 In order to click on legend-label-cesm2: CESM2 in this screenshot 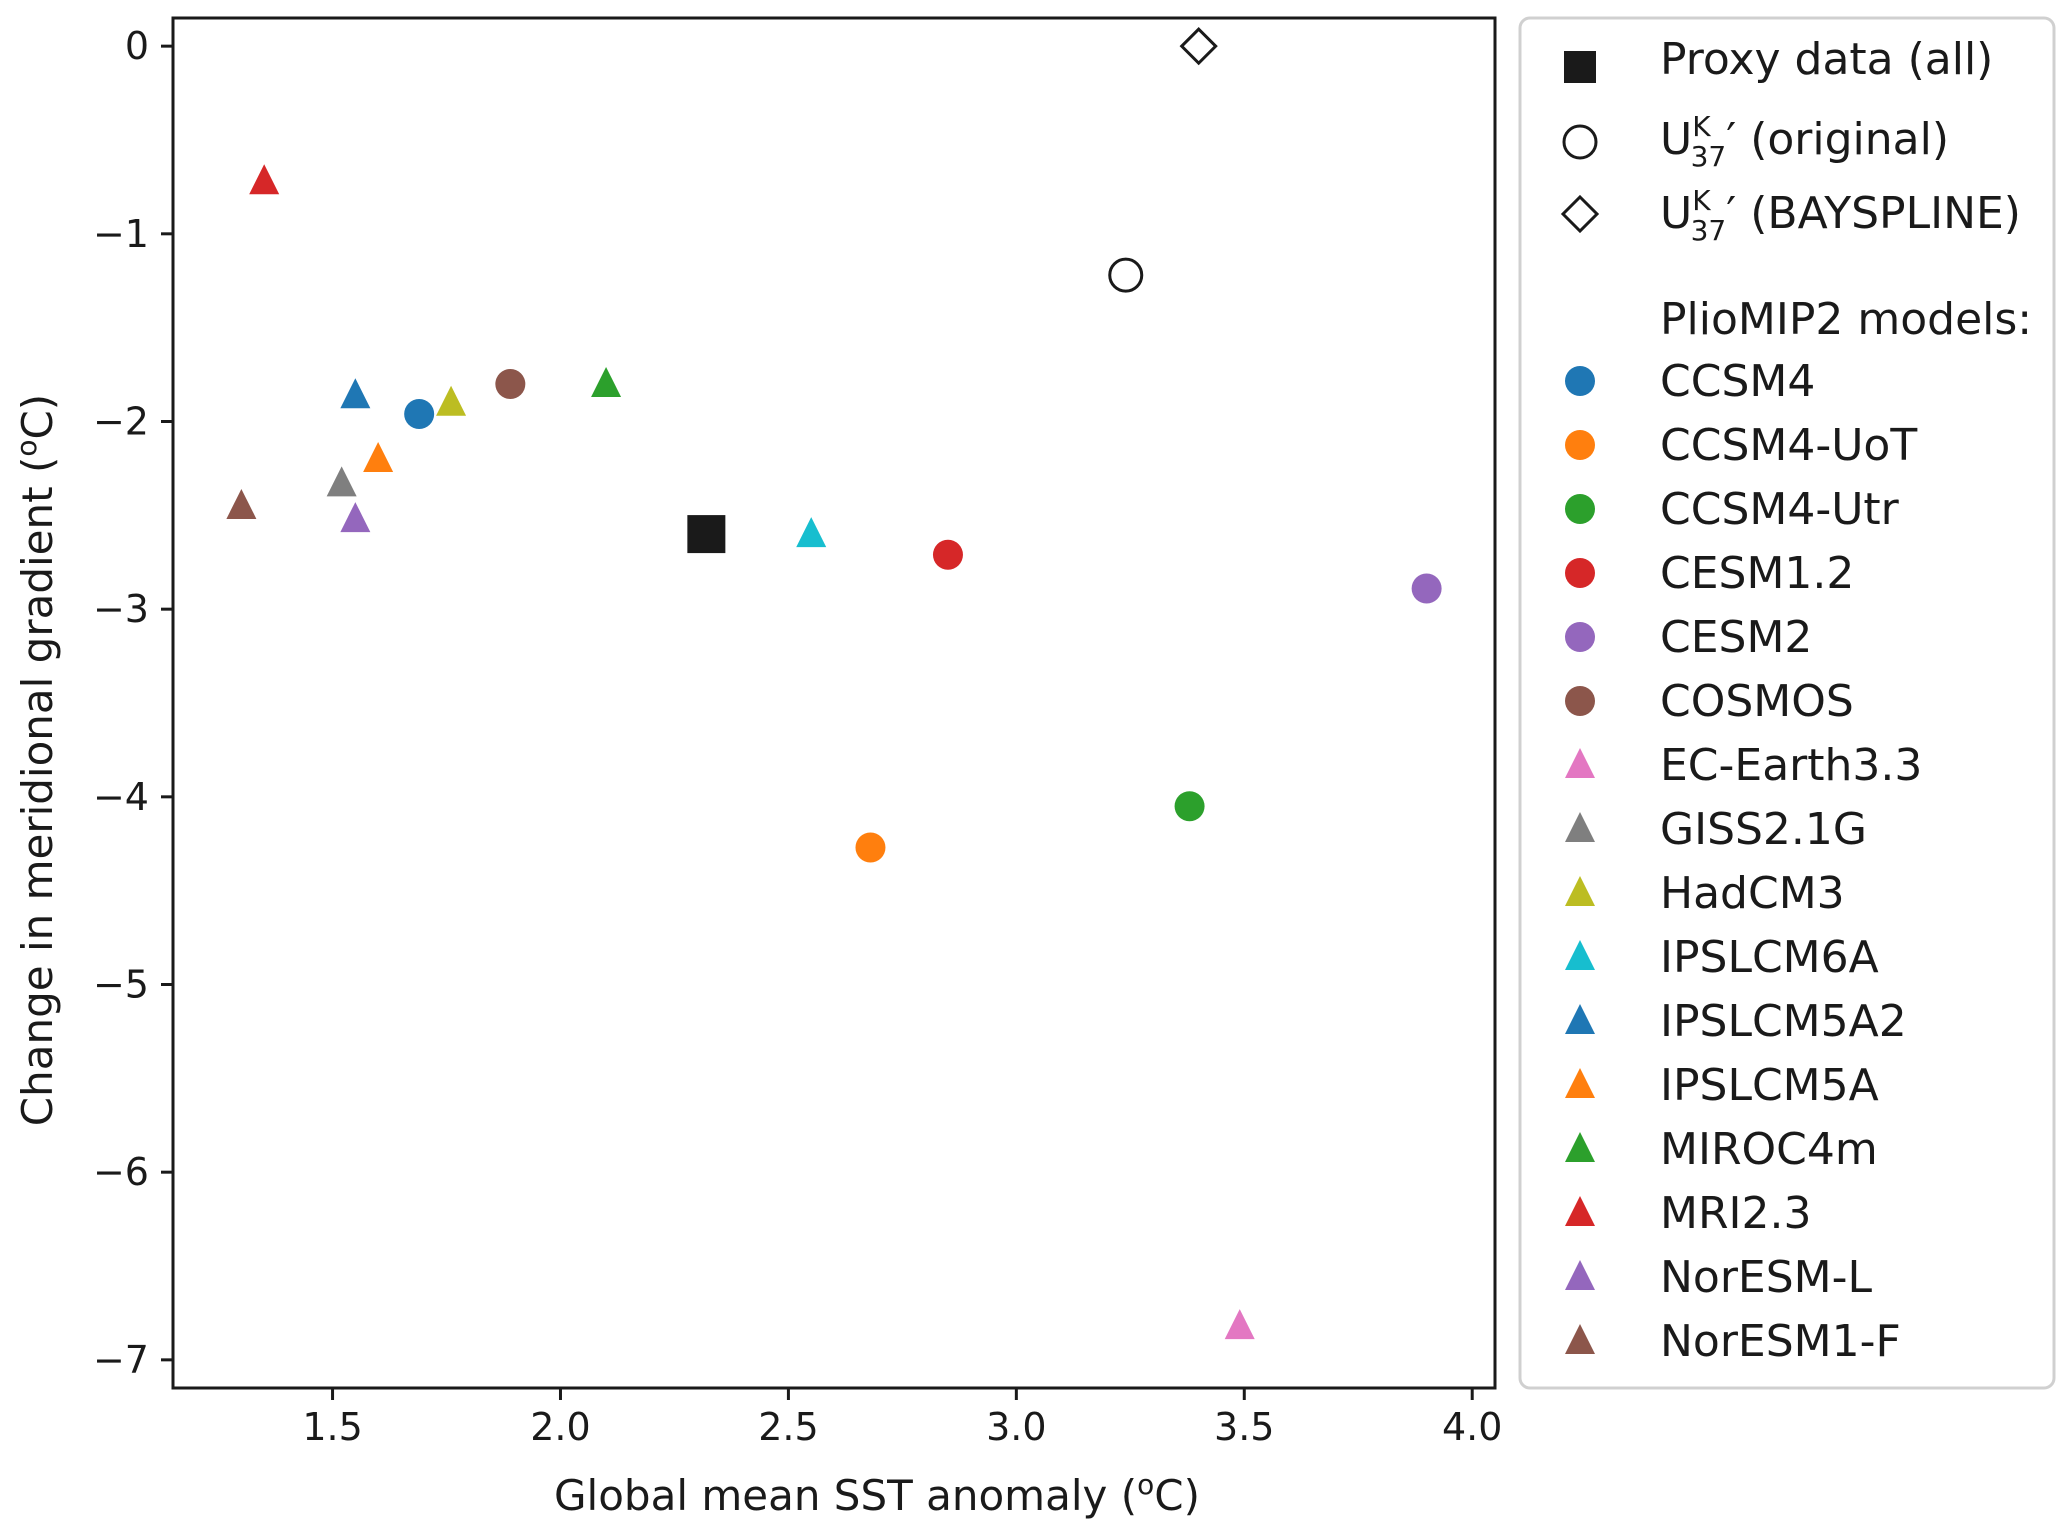, I will do `click(1736, 637)`.